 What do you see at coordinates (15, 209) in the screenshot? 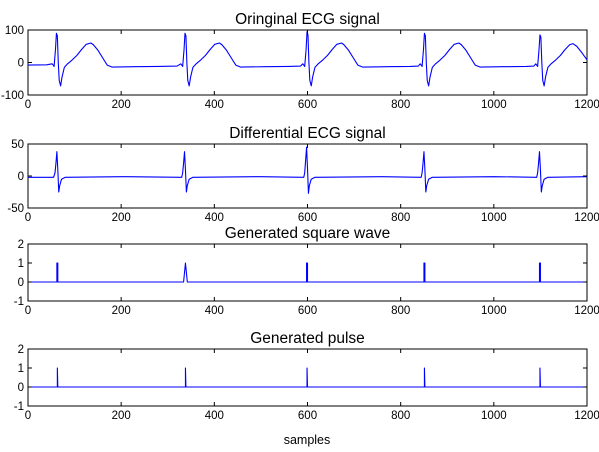
I see `y-tick-label: -50` at bounding box center [15, 209].